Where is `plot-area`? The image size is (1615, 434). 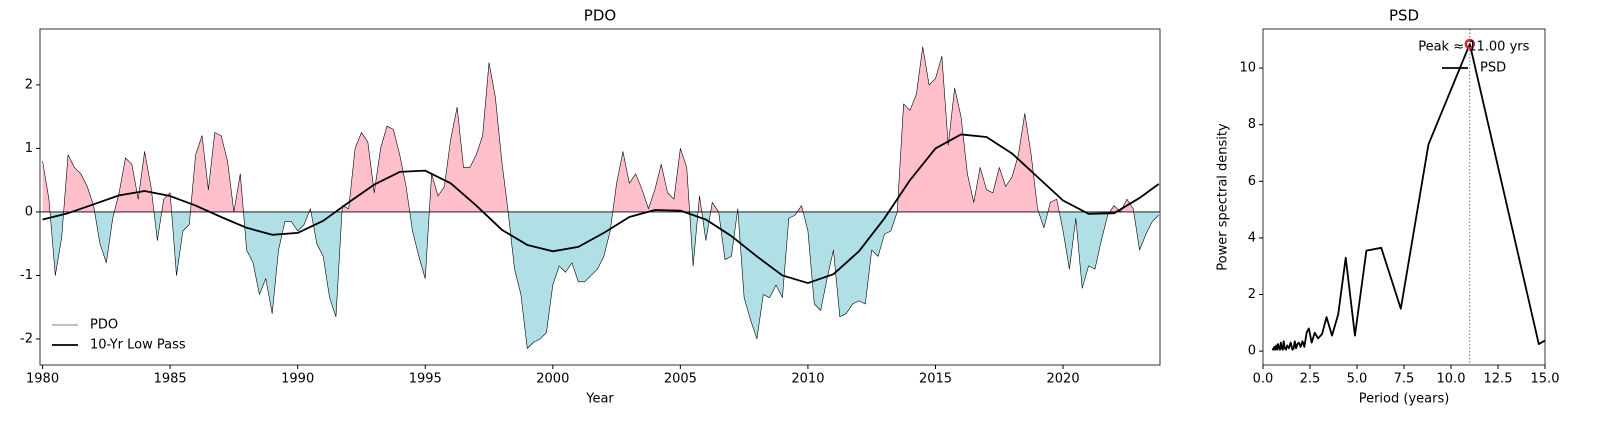
plot-area is located at coordinates (1408, 197).